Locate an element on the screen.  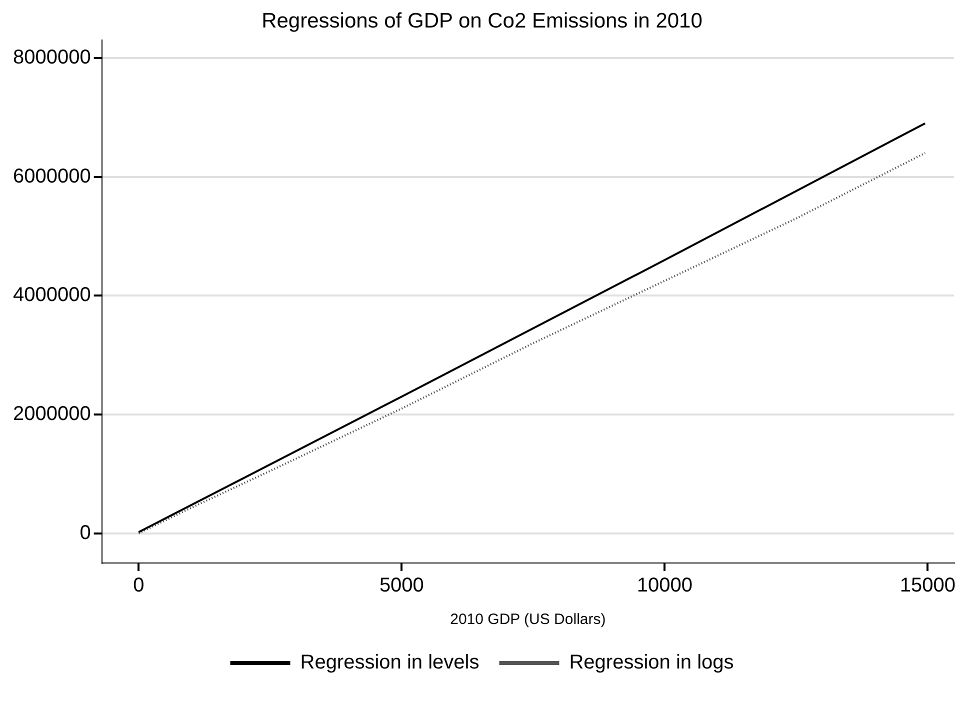
y-tick-label: 0 is located at coordinates (85, 533).